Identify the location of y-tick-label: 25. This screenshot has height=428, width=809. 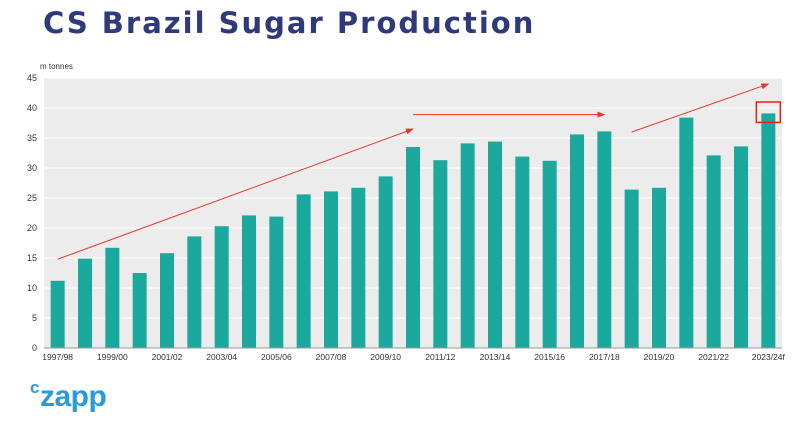
(32, 198).